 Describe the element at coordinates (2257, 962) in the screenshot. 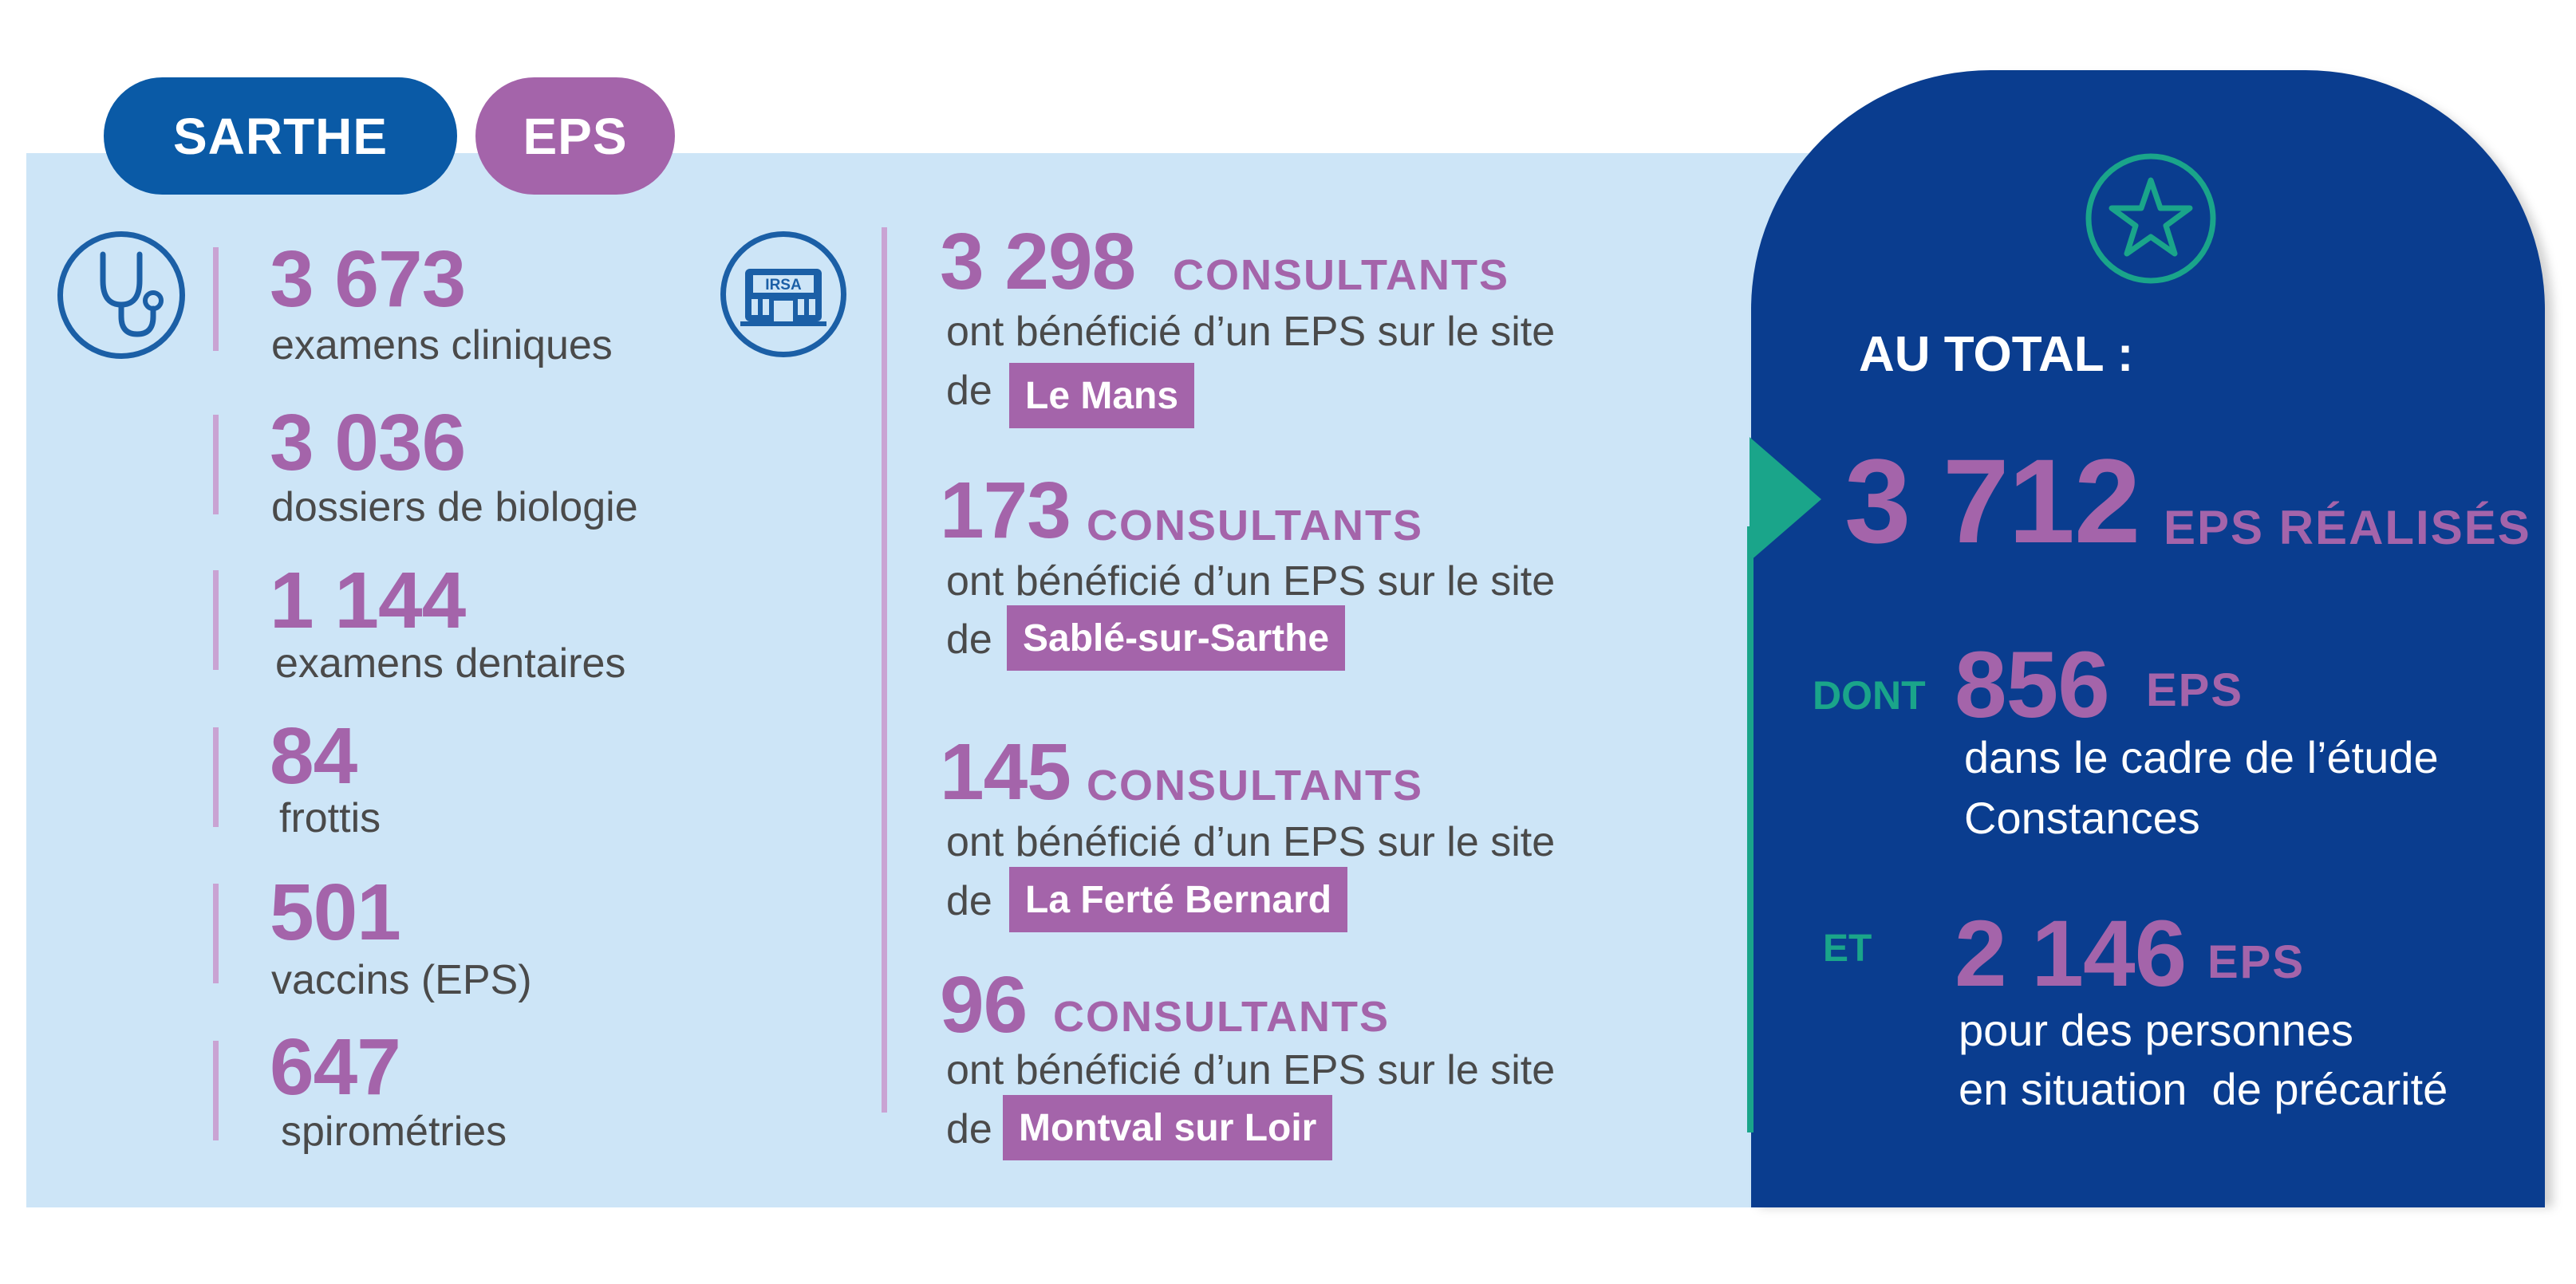

I see `et-unit: EPS` at that location.